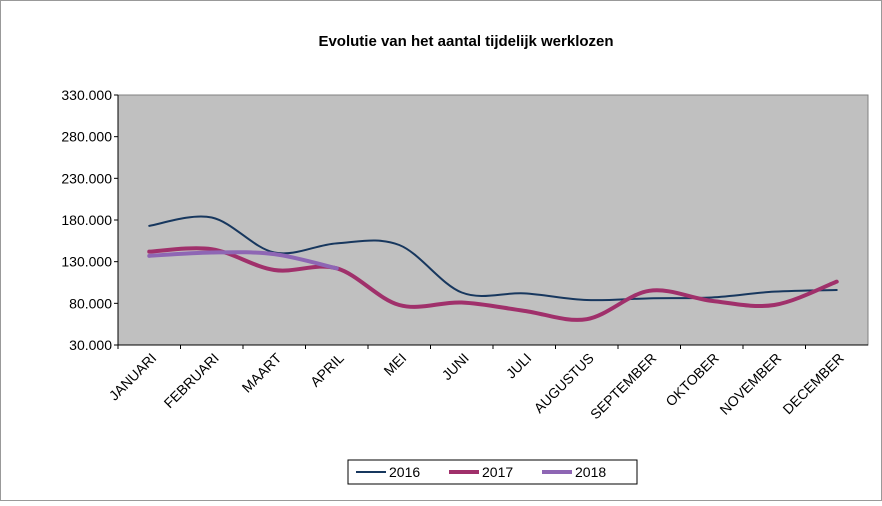  What do you see at coordinates (90, 345) in the screenshot?
I see `y-tick-label: 30.000` at bounding box center [90, 345].